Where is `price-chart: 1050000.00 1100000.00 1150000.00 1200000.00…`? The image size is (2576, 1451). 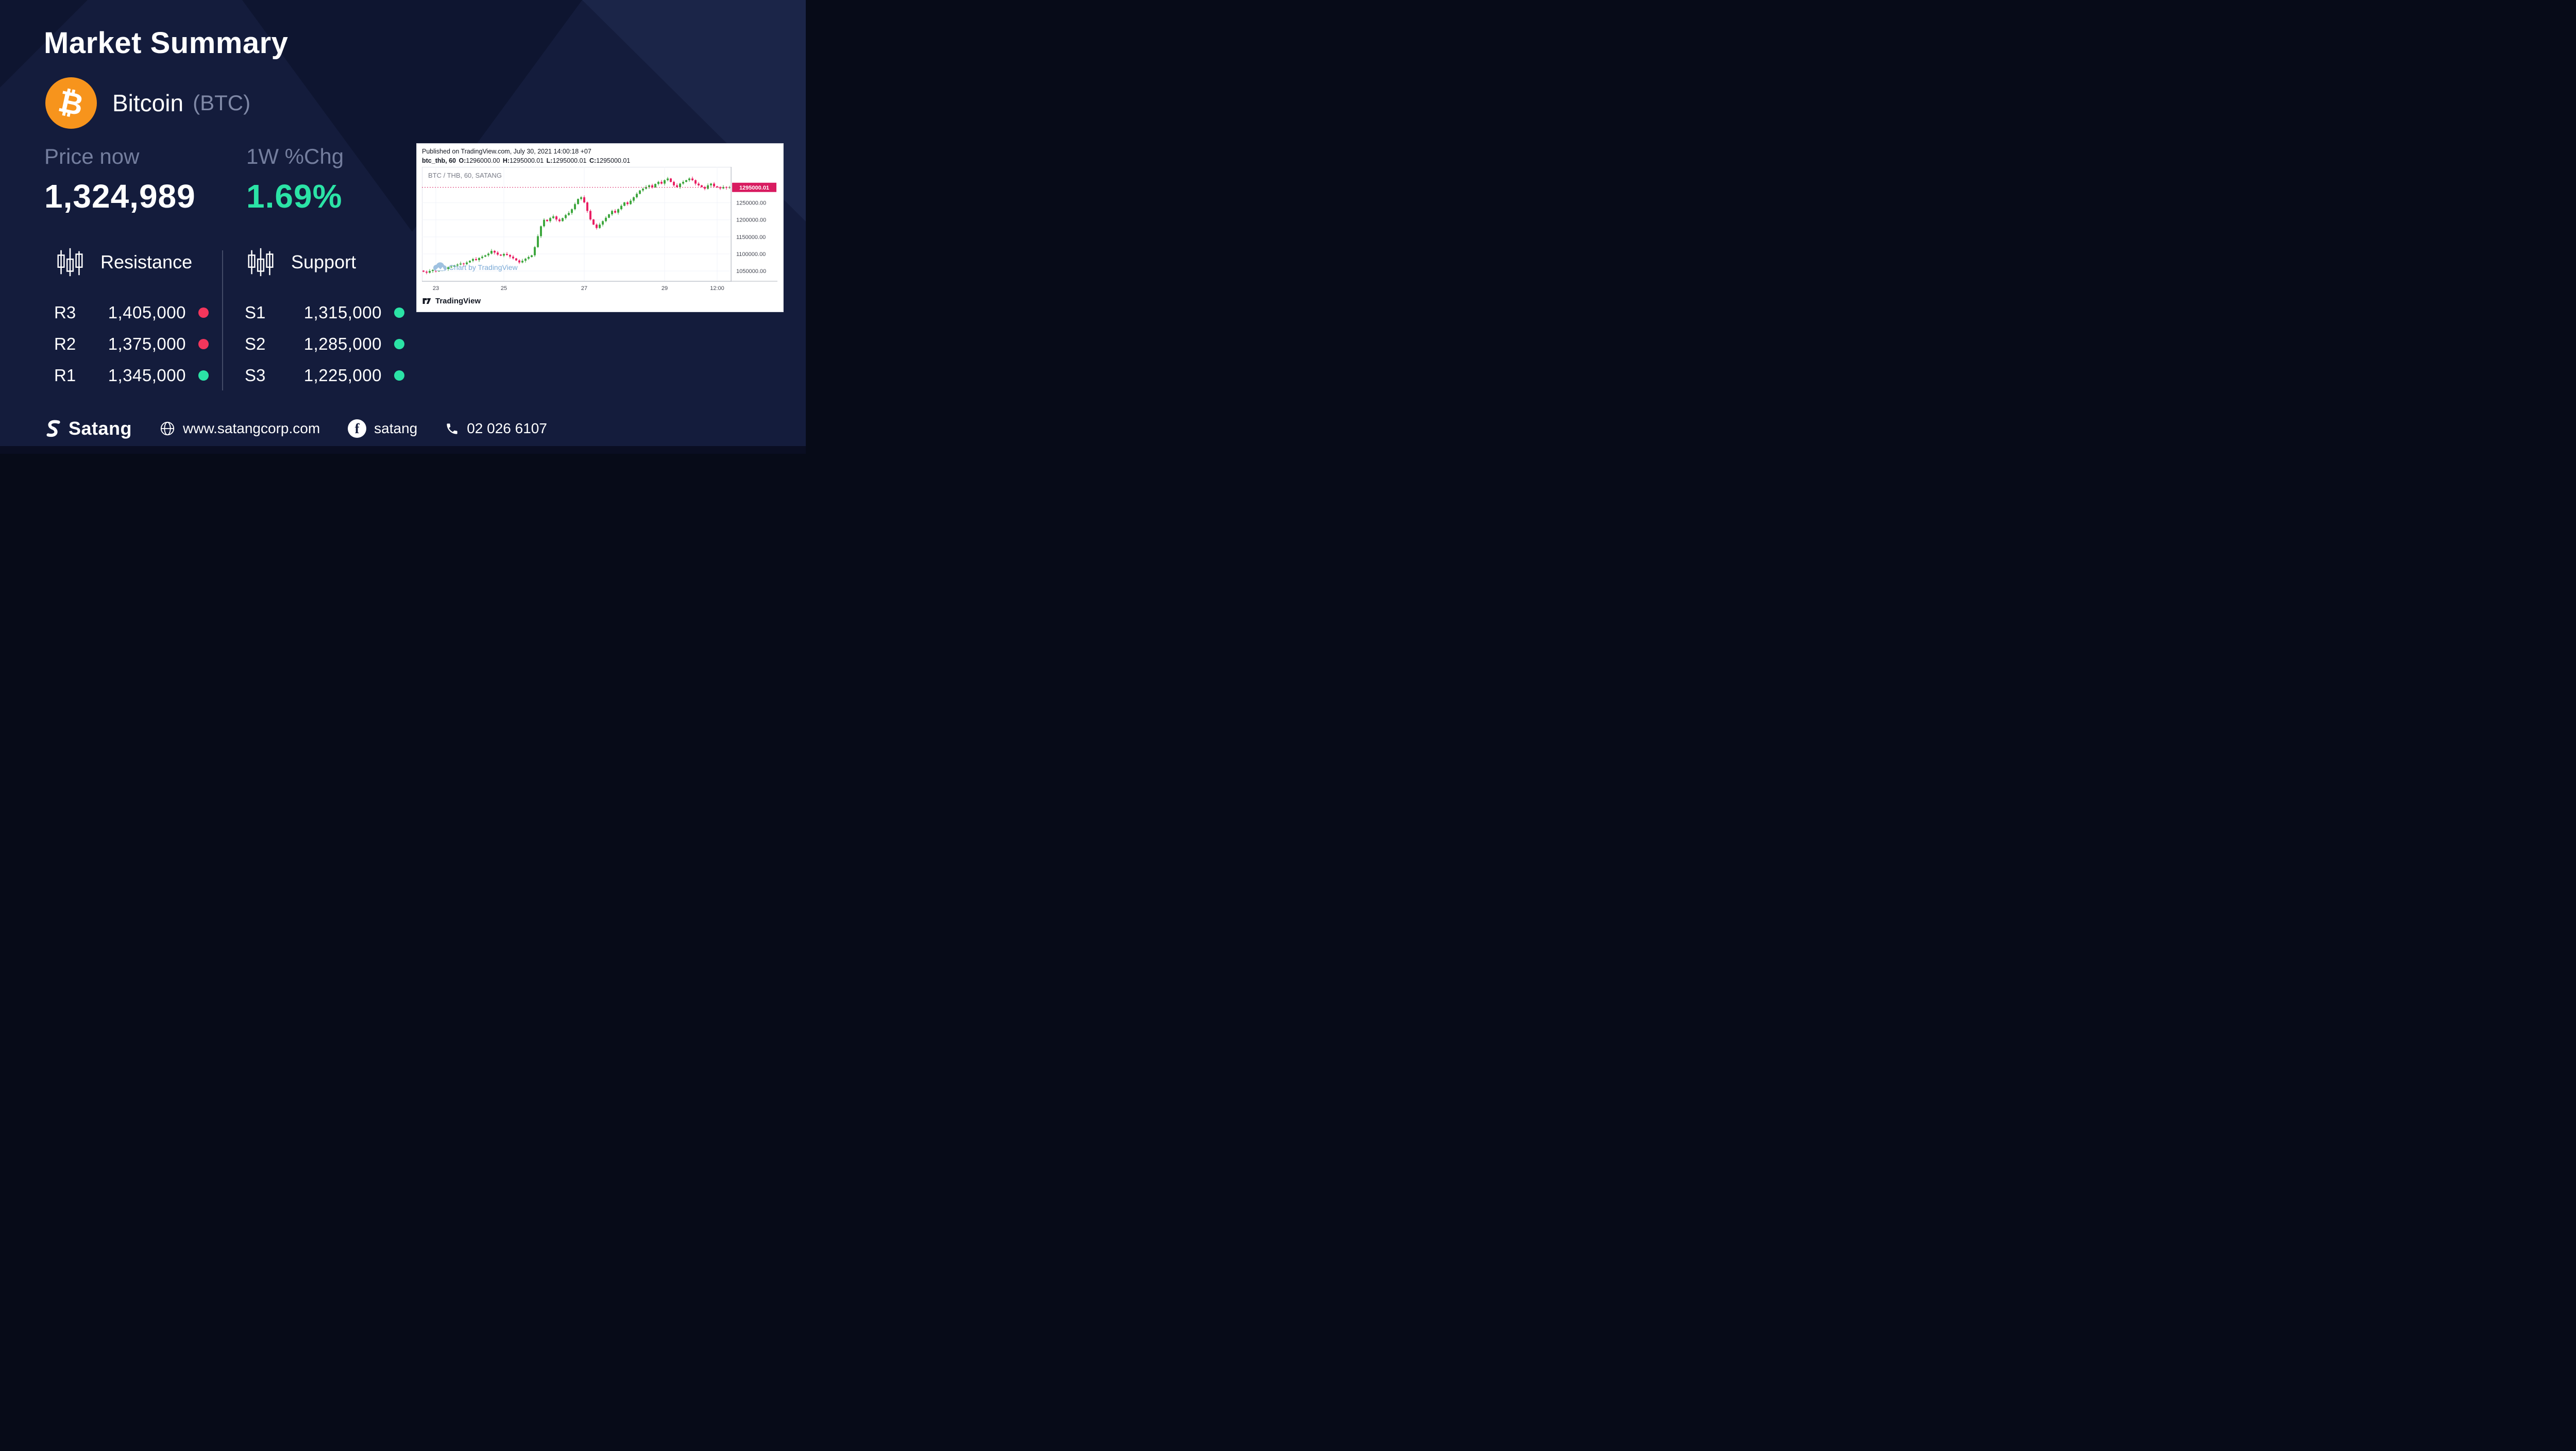 price-chart: 1050000.00 1100000.00 1150000.00 1200000.00… is located at coordinates (600, 229).